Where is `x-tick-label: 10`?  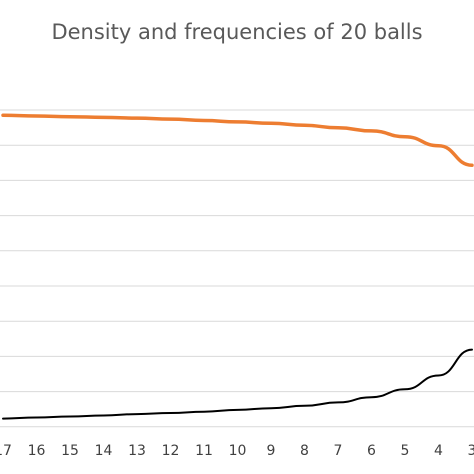 x-tick-label: 10 is located at coordinates (238, 451).